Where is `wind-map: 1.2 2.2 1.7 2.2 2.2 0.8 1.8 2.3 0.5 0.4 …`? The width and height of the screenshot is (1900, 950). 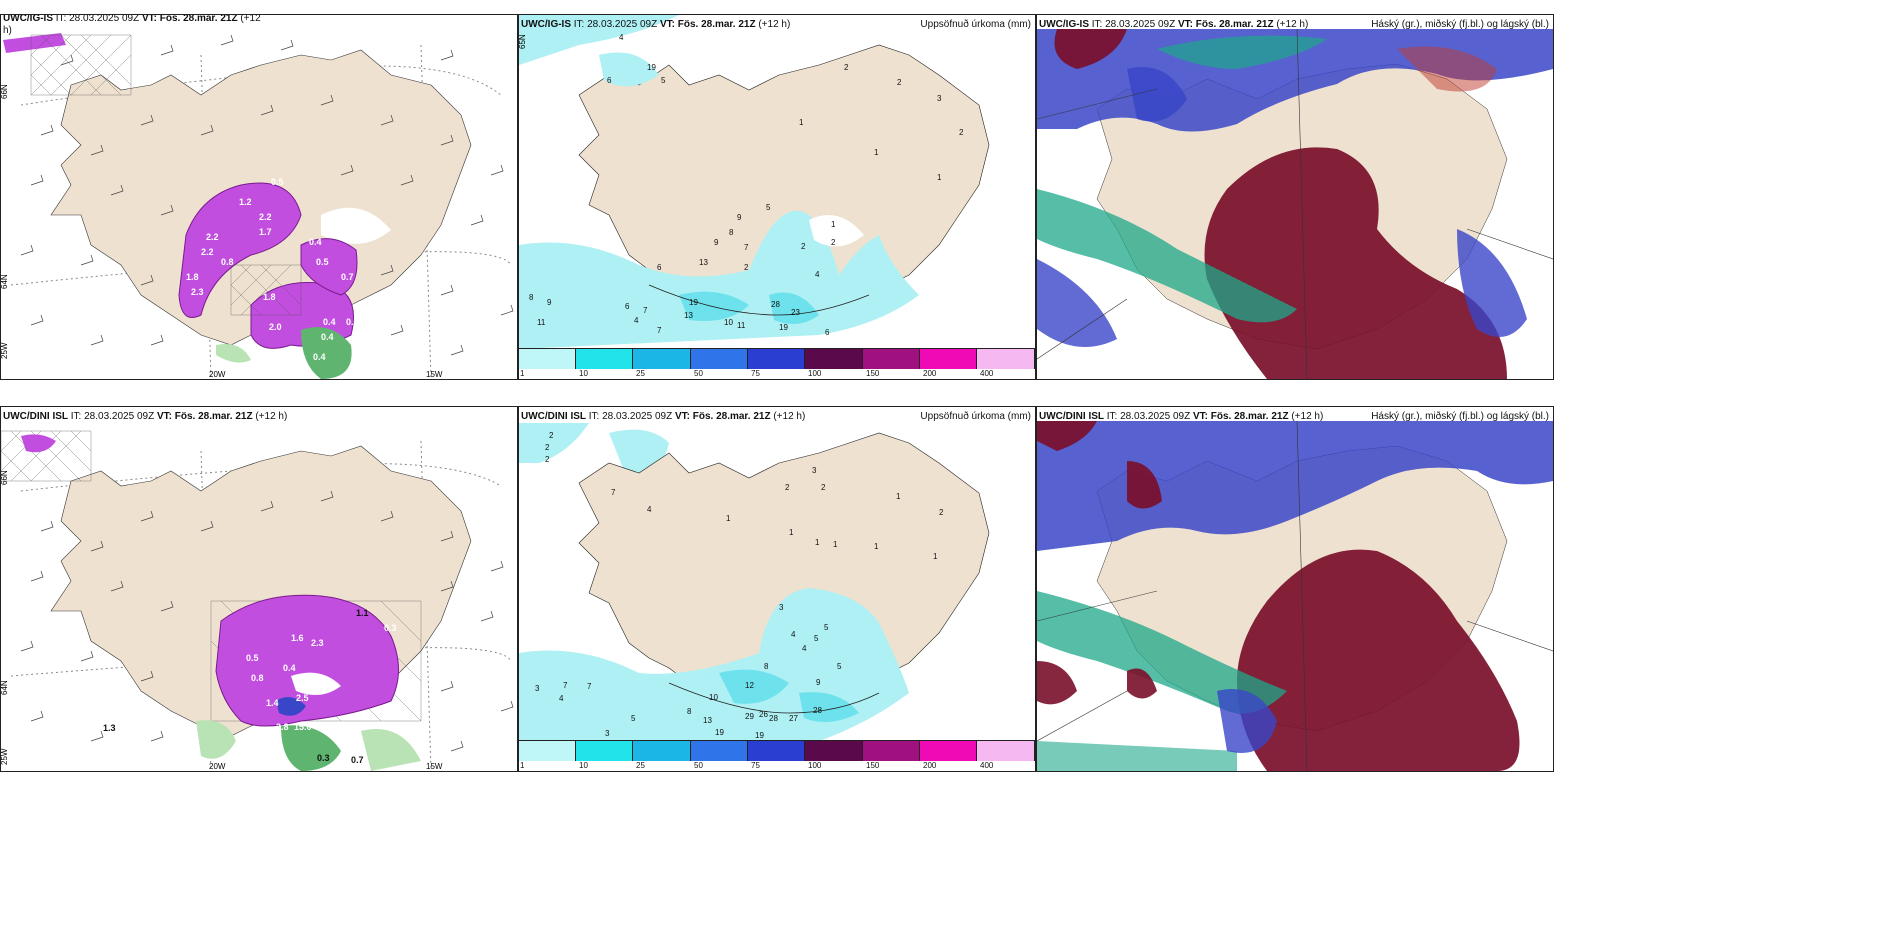 wind-map: 1.2 2.2 1.7 2.2 2.2 0.8 1.8 2.3 0.5 0.4 … is located at coordinates (259, 197).